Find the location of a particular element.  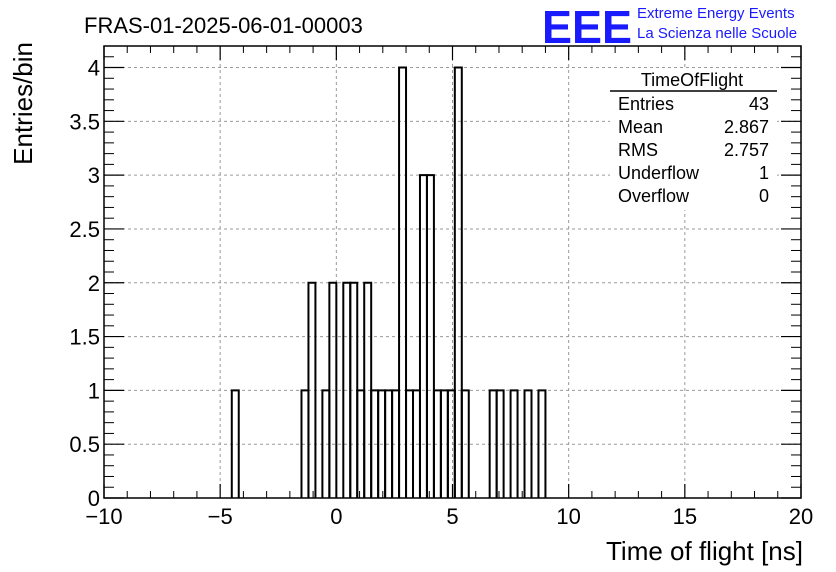

x-tick-label: 10 is located at coordinates (568, 516).